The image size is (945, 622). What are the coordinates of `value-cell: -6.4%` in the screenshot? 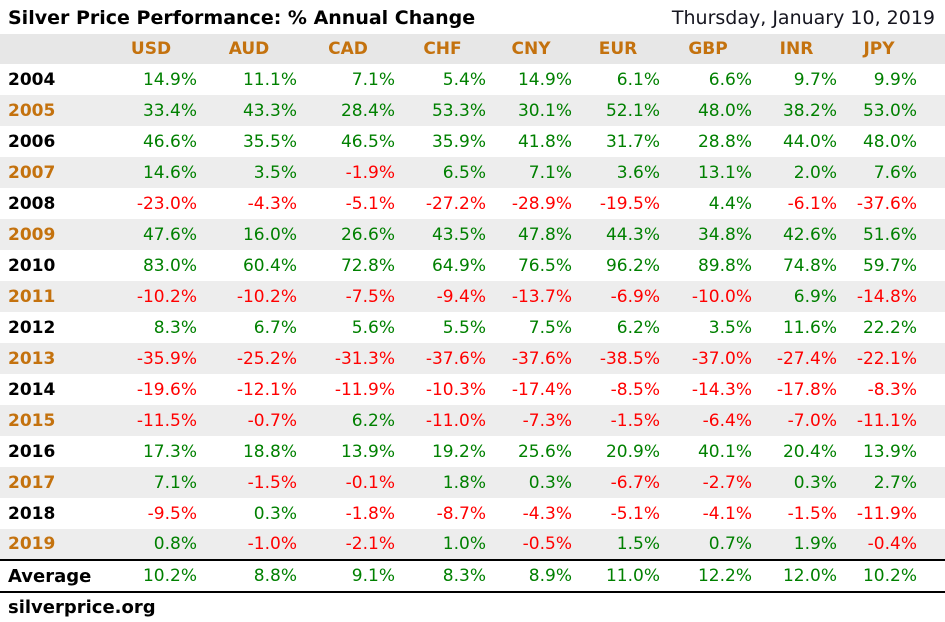 It's located at (727, 420).